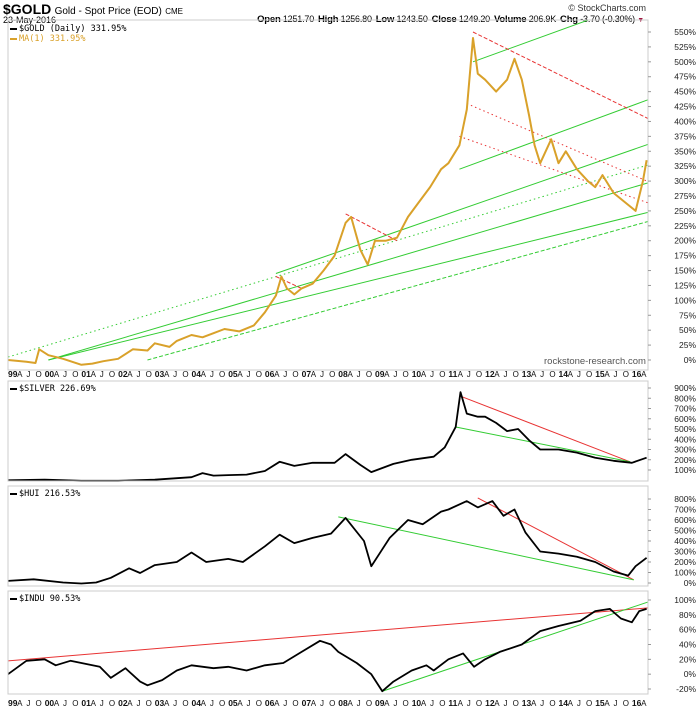  What do you see at coordinates (474, 19) in the screenshot?
I see `close-value: 1249.20` at bounding box center [474, 19].